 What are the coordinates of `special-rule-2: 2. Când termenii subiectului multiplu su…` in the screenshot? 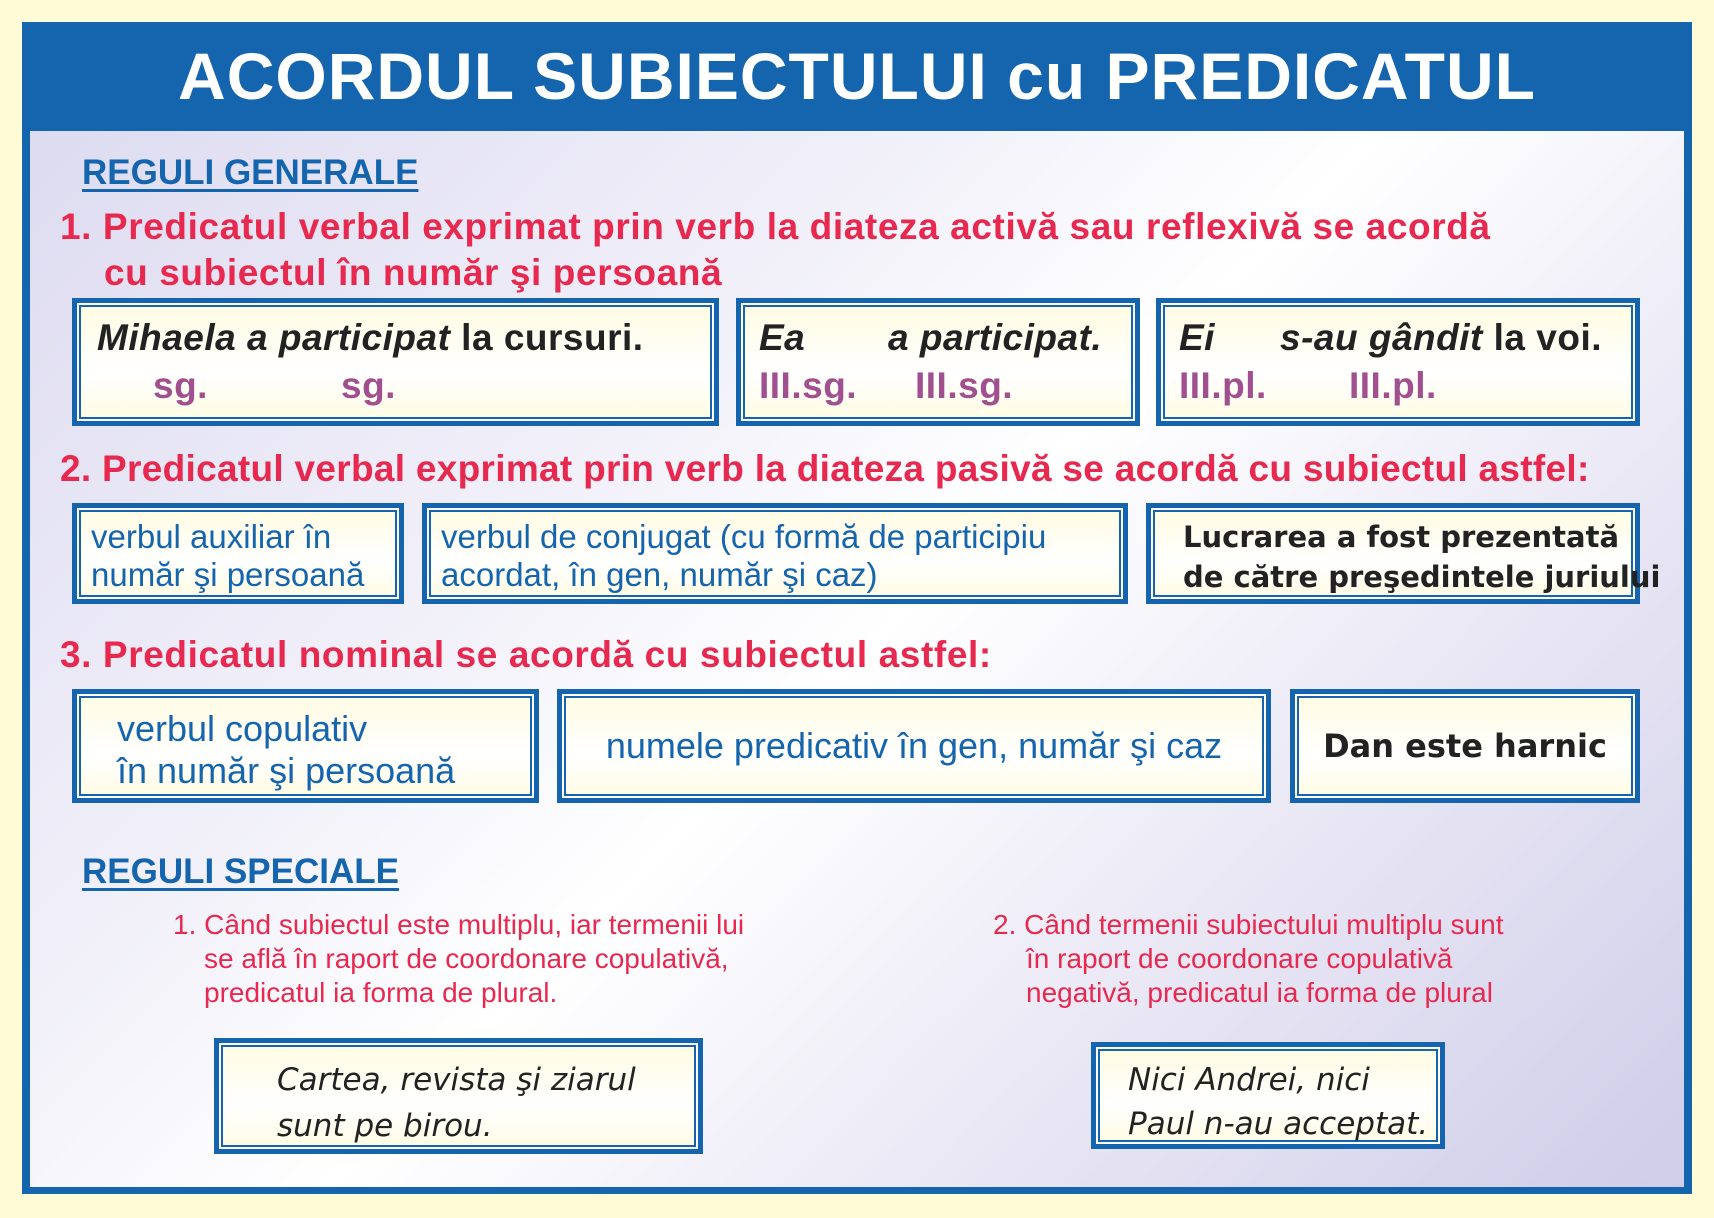 It's located at (1248, 958).